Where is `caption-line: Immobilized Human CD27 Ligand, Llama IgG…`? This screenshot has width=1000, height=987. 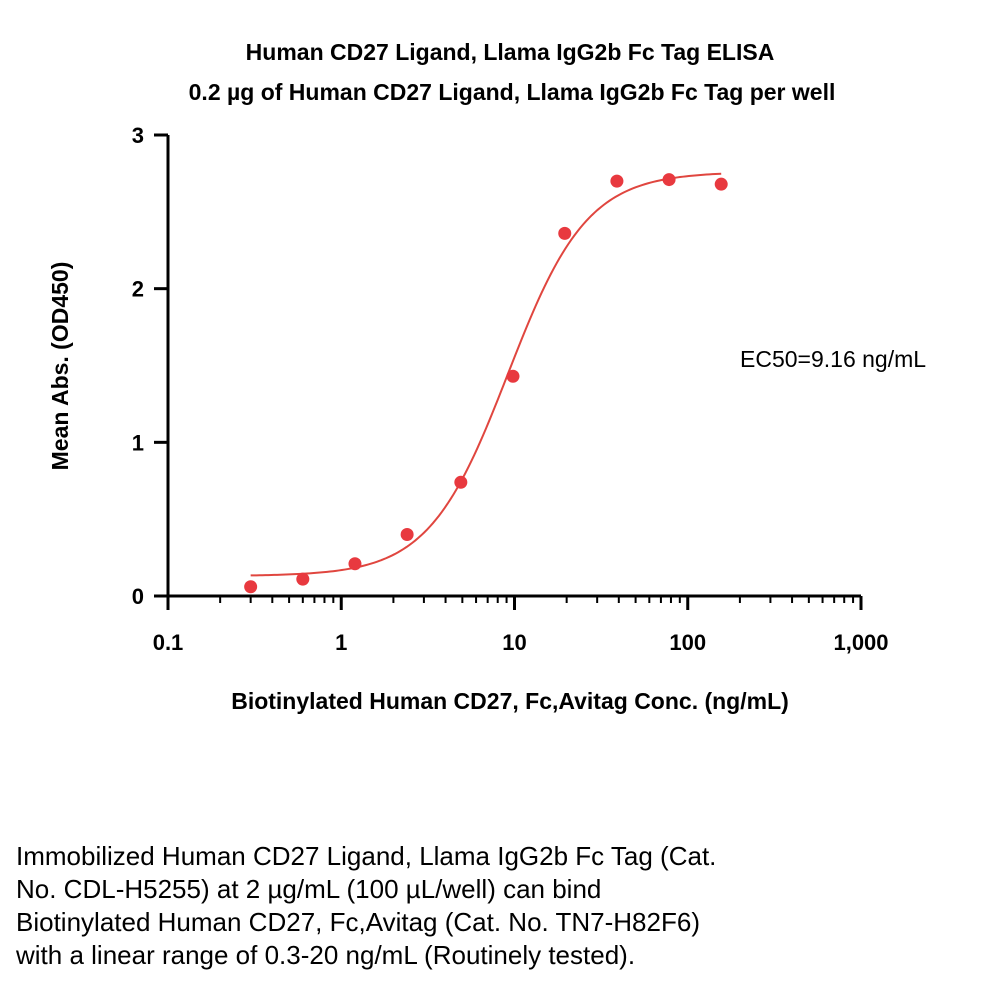
caption-line: Immobilized Human CD27 Ligand, Llama IgG… is located at coordinates (366, 856).